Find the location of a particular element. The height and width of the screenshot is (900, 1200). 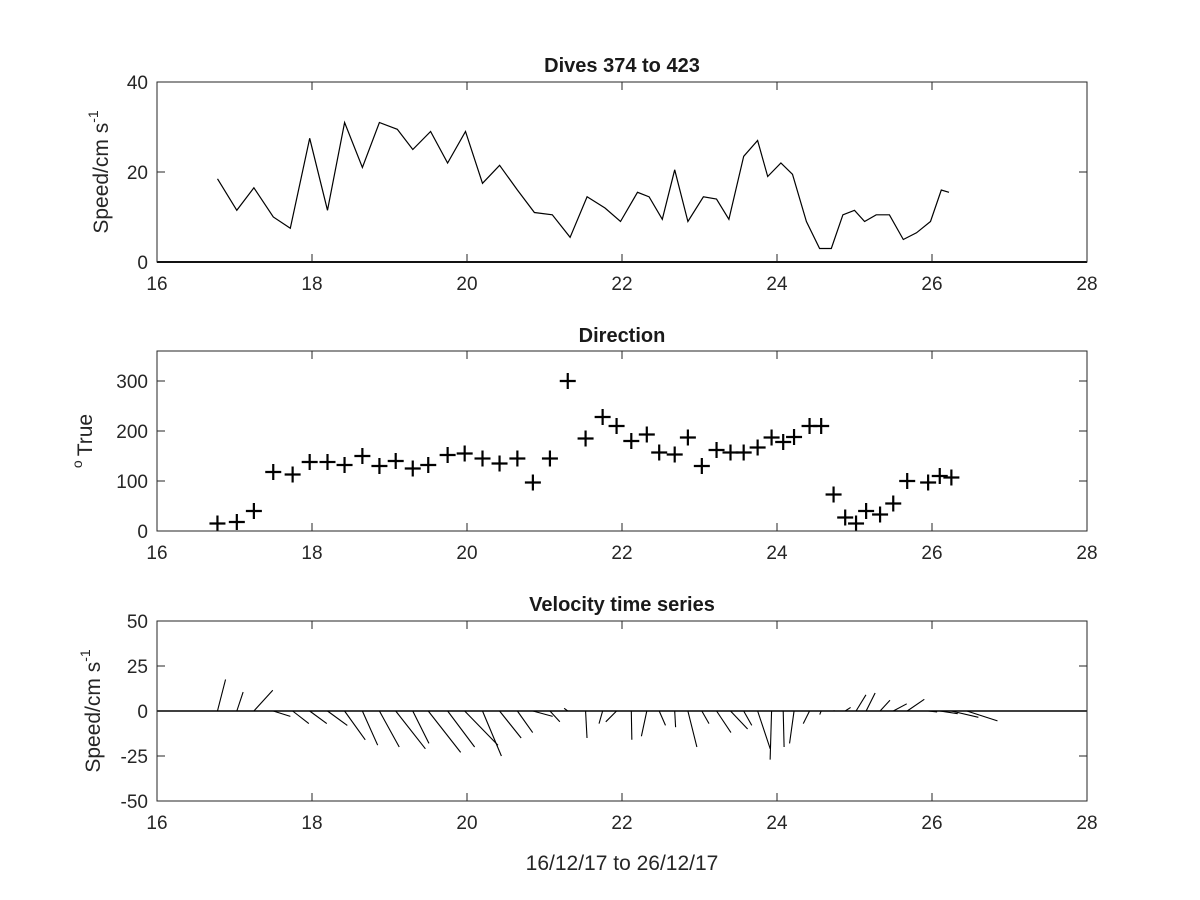

direction-xtick-label: 22 is located at coordinates (621, 553).